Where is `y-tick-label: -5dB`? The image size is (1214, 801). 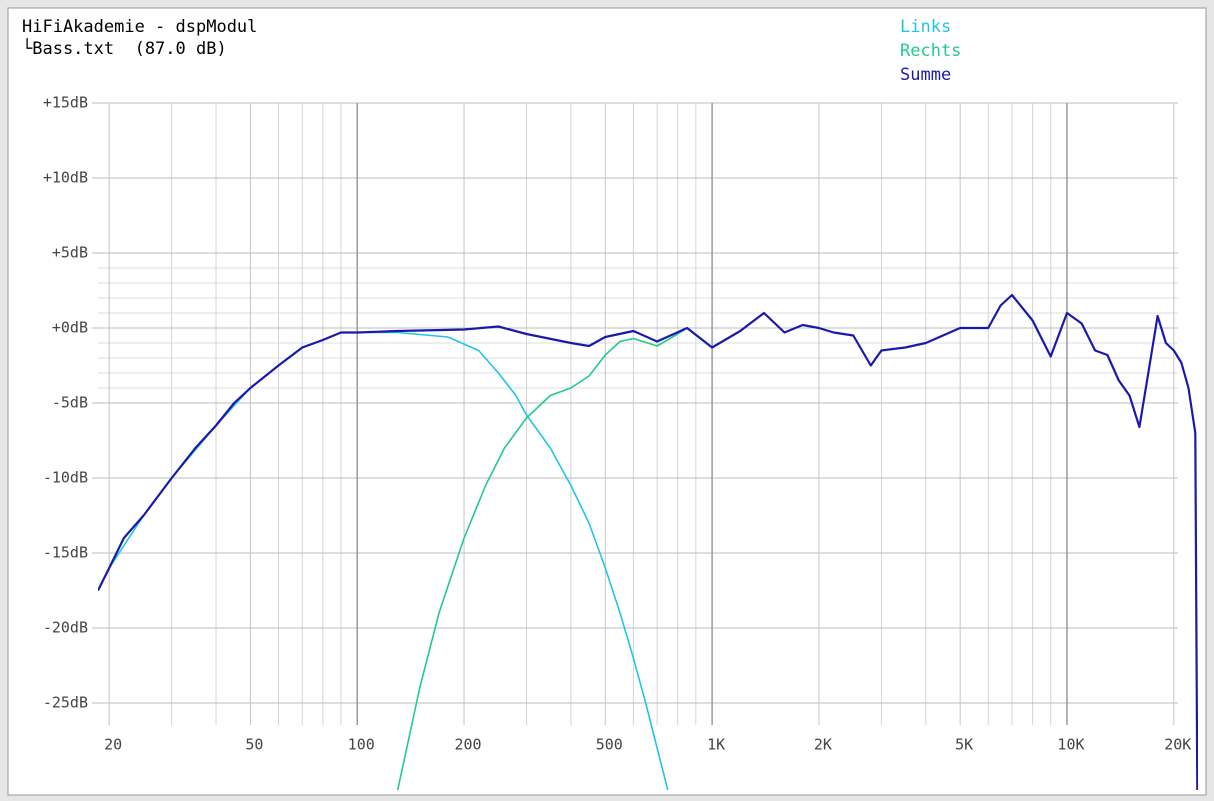
y-tick-label: -5dB is located at coordinates (70, 403).